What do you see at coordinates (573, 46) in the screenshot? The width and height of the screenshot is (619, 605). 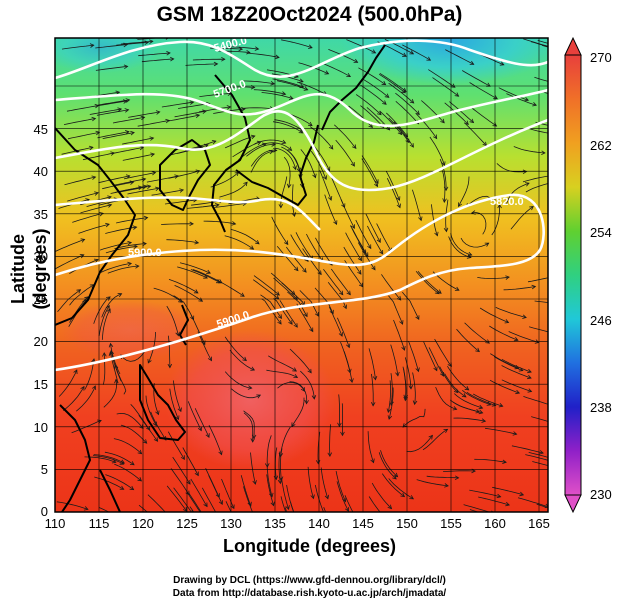 I see `colorbar-top-arrow` at bounding box center [573, 46].